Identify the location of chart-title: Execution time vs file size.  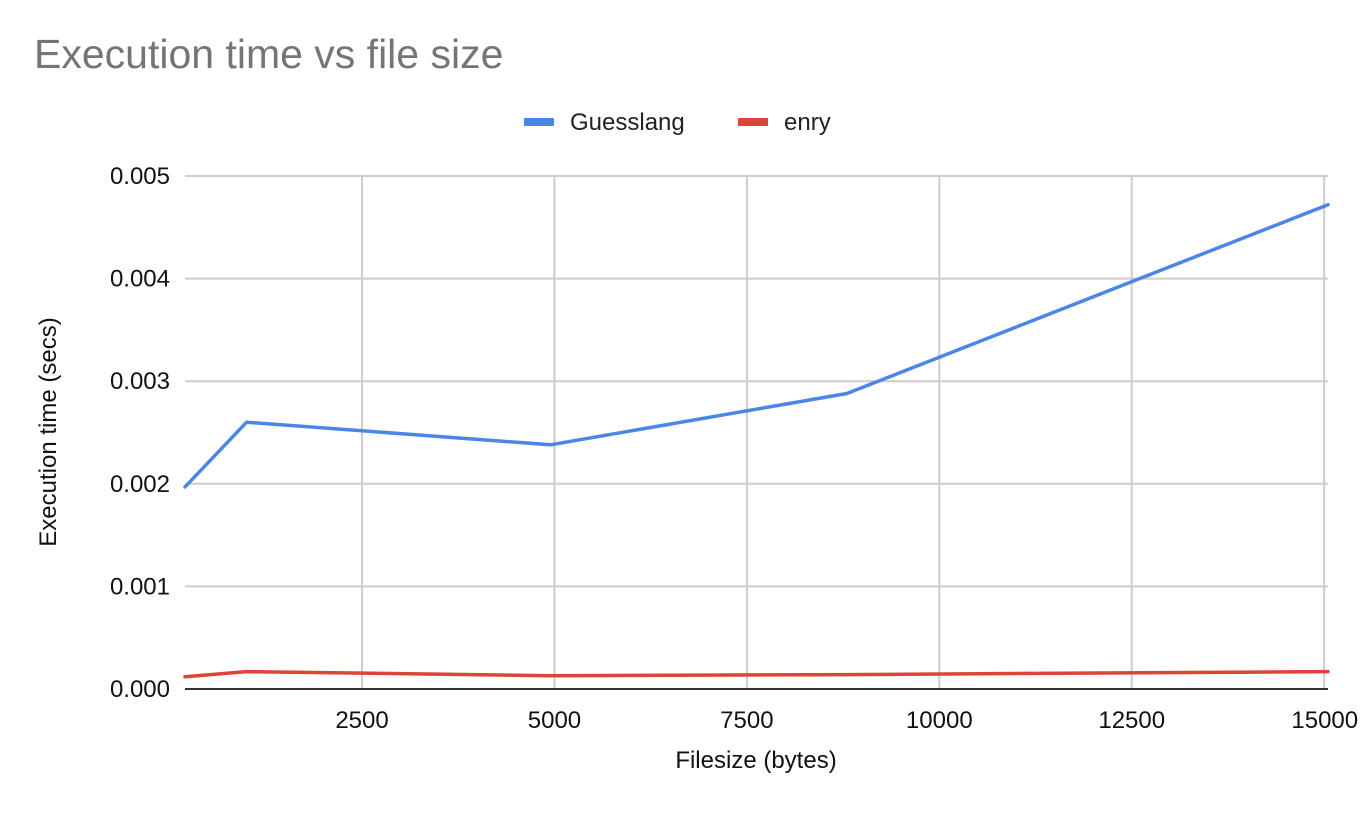
(268, 54).